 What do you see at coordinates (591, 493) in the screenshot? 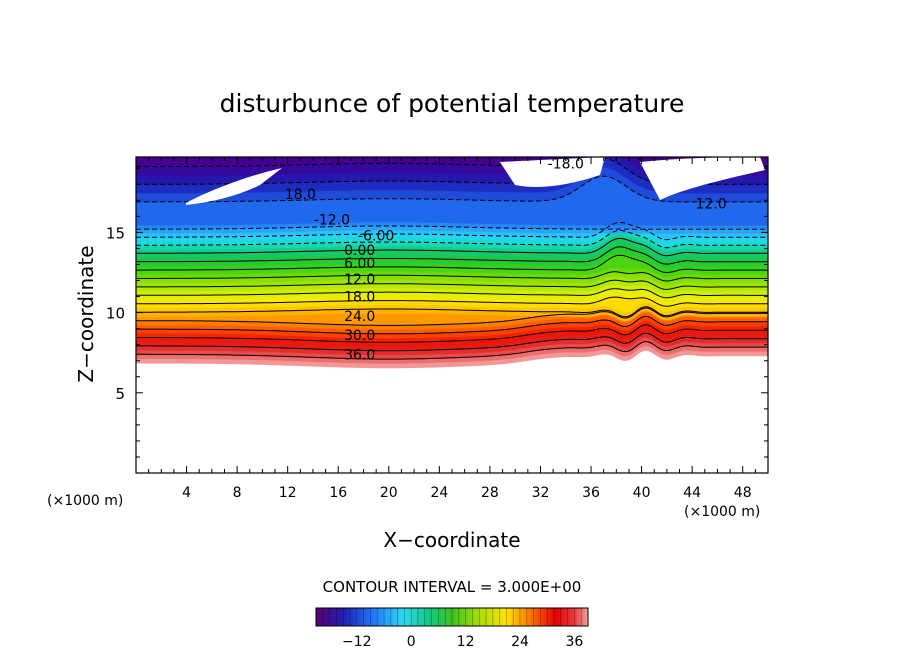
I see `x-tick-label: 36` at bounding box center [591, 493].